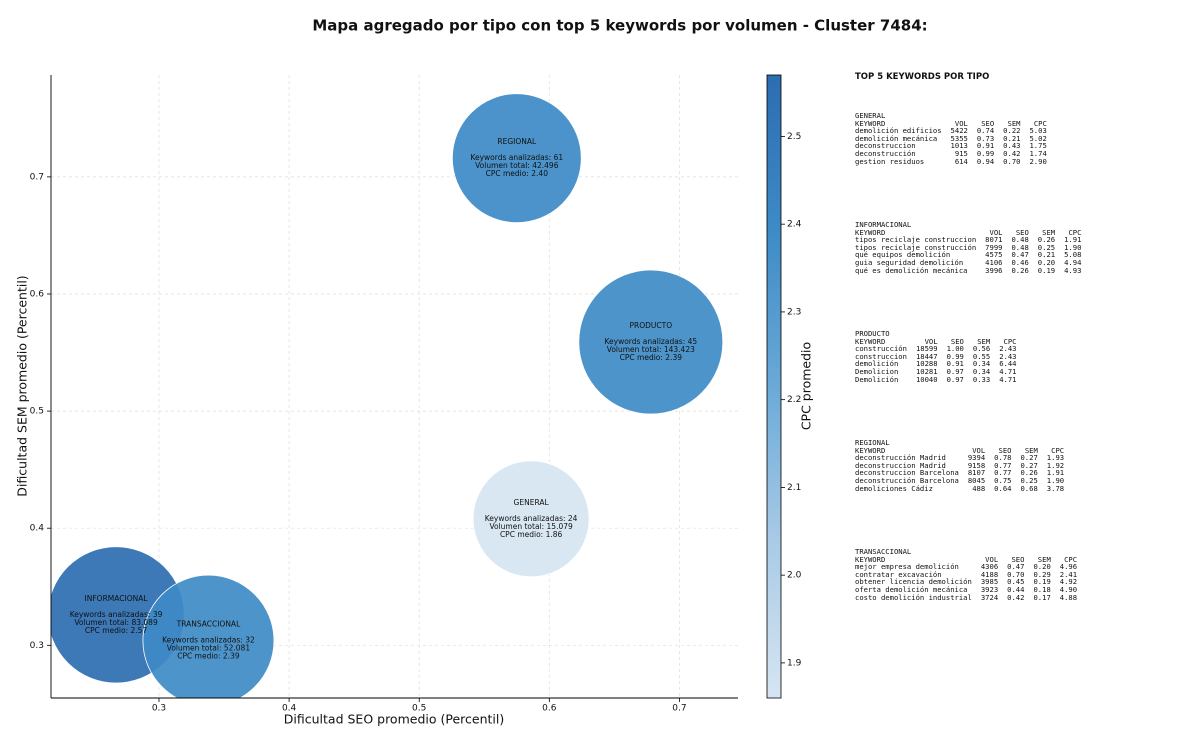 The height and width of the screenshot is (745, 1200). I want to click on x-axis-label: Dificultad SEO promedio (Percentil), so click(394, 719).